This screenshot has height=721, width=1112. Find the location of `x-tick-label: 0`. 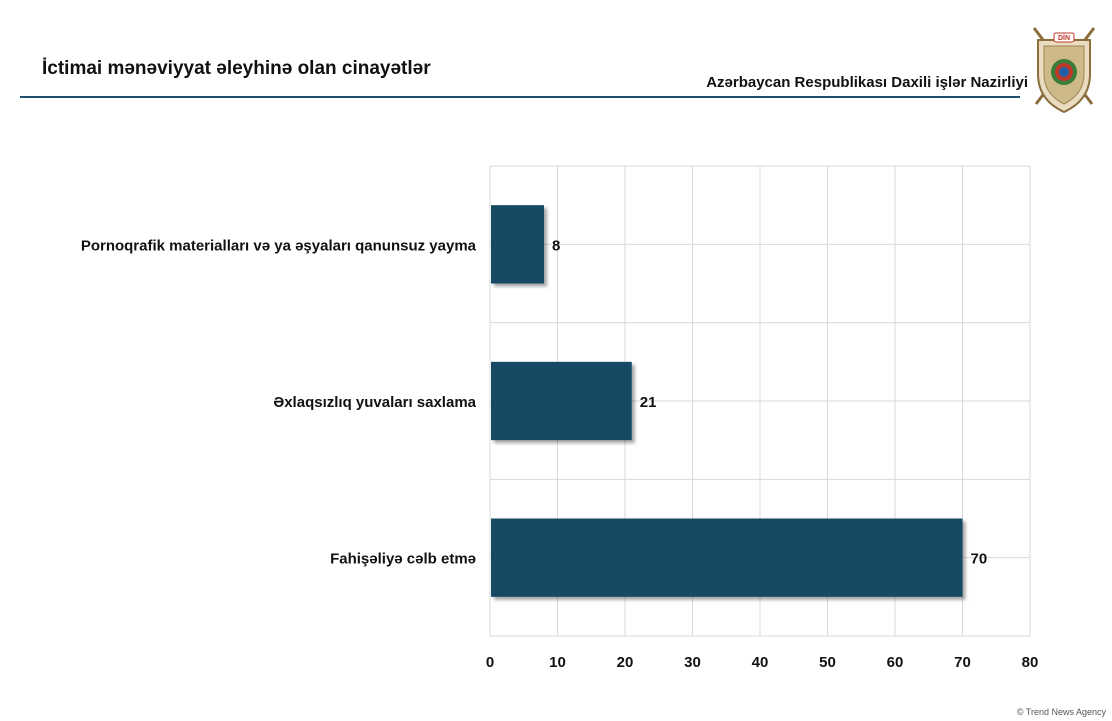

x-tick-label: 0 is located at coordinates (490, 662).